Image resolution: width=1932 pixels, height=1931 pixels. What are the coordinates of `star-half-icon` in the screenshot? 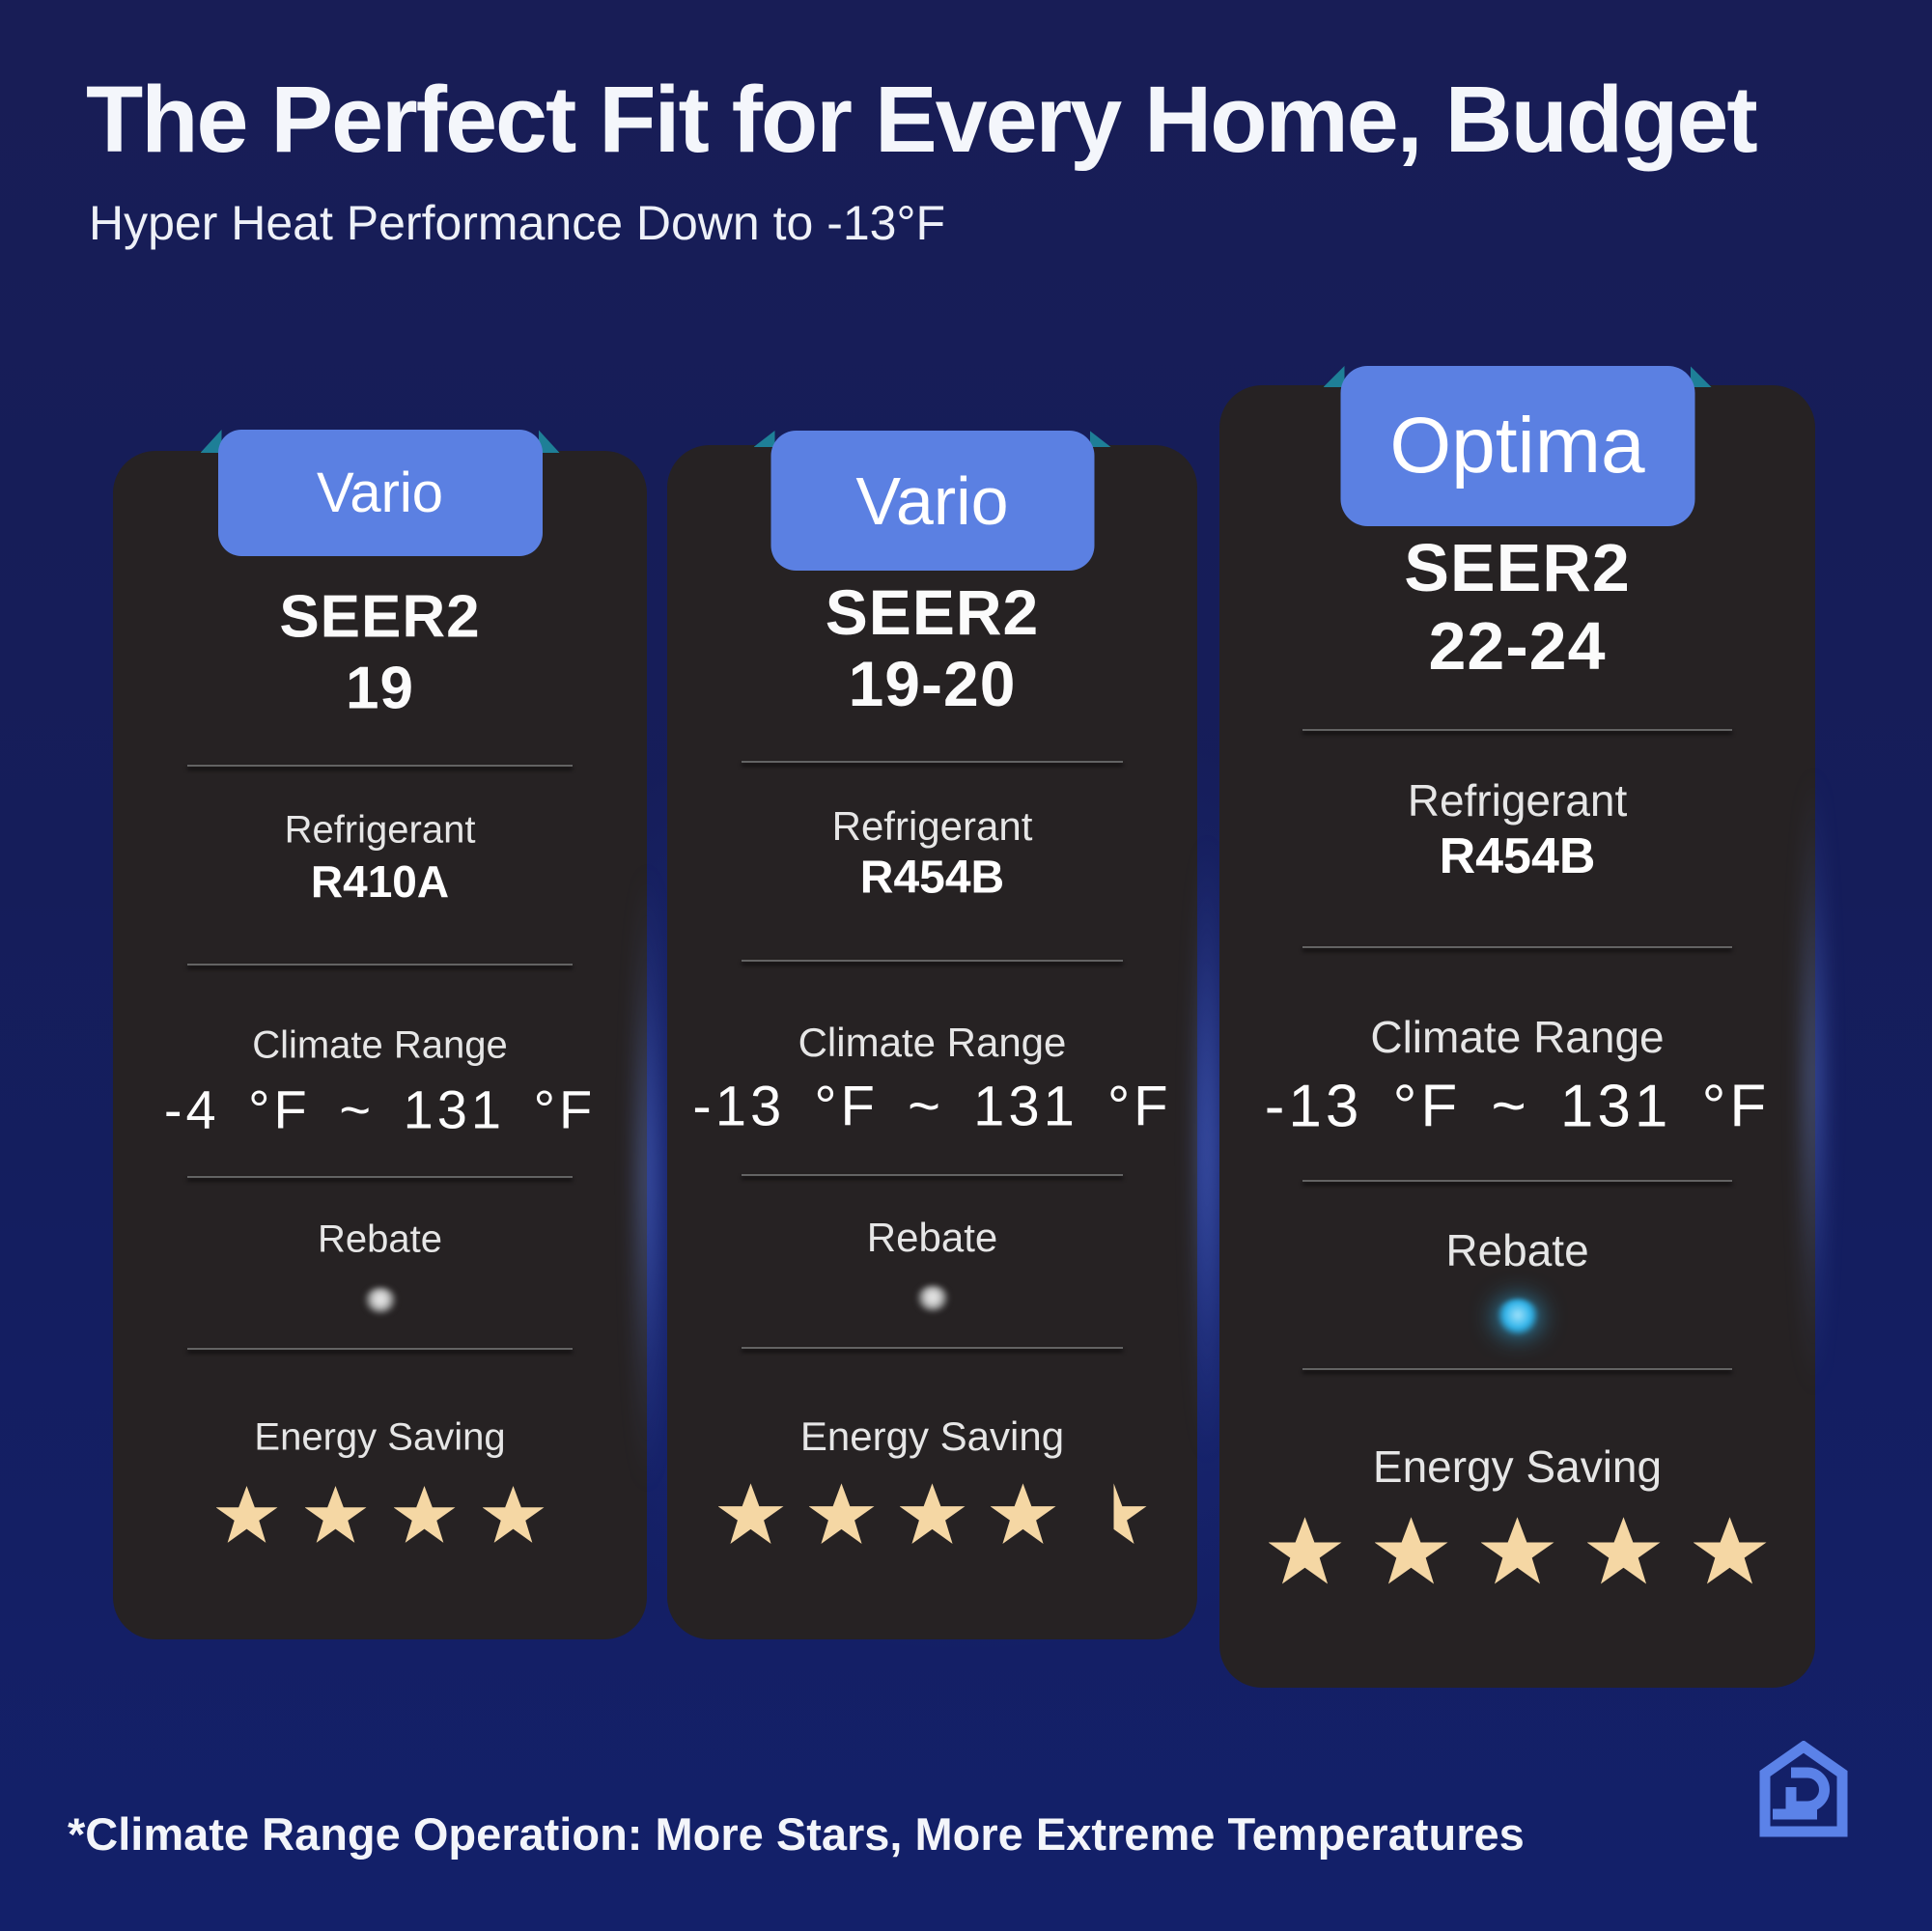 It's located at (1130, 1514).